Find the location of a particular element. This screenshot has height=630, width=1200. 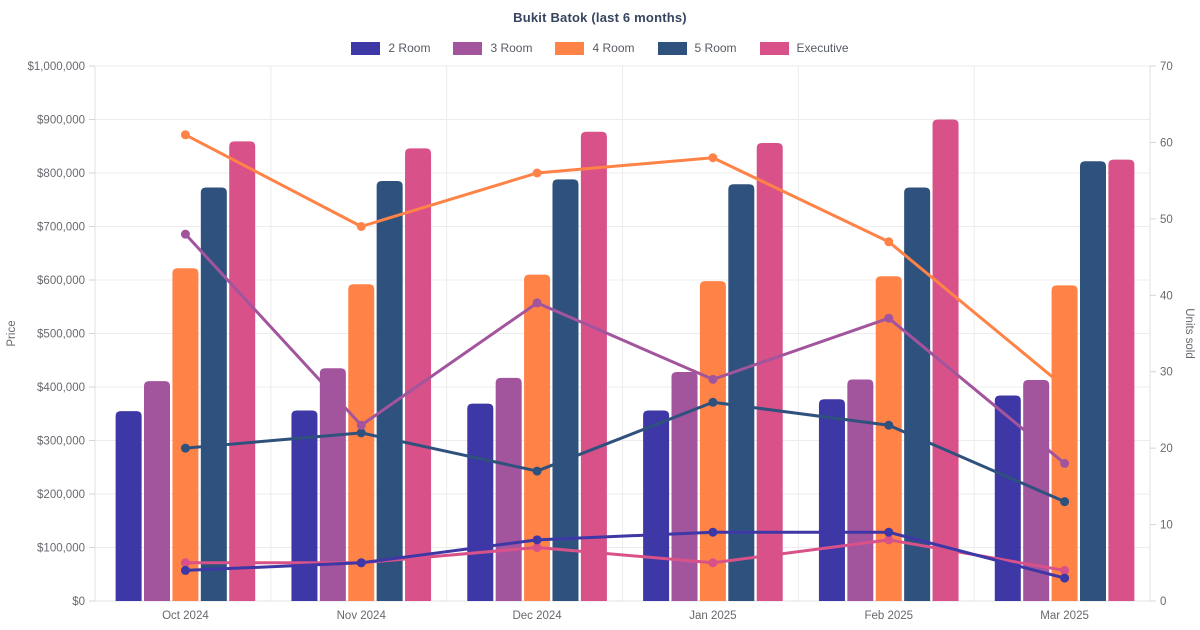

bar-3-room-oct-2024 is located at coordinates (157, 491).